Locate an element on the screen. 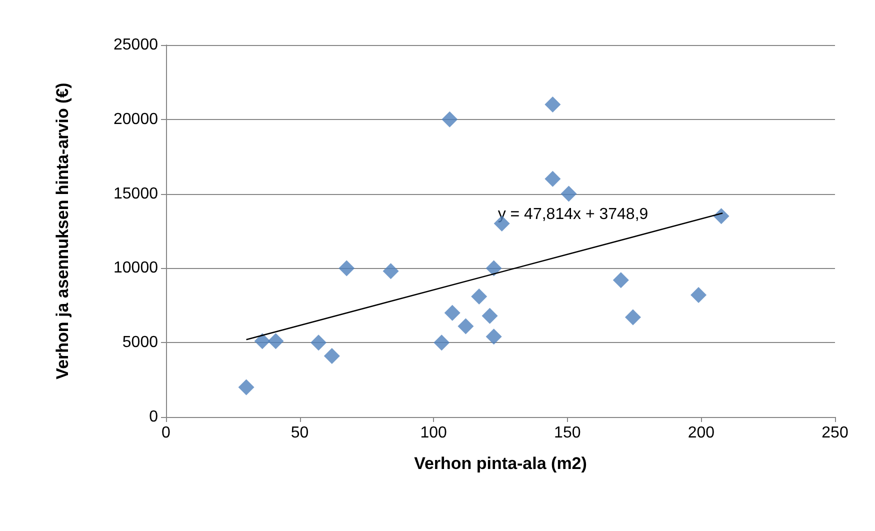 This screenshot has width=875, height=531. y-tick-label: 10000 is located at coordinates (136, 268).